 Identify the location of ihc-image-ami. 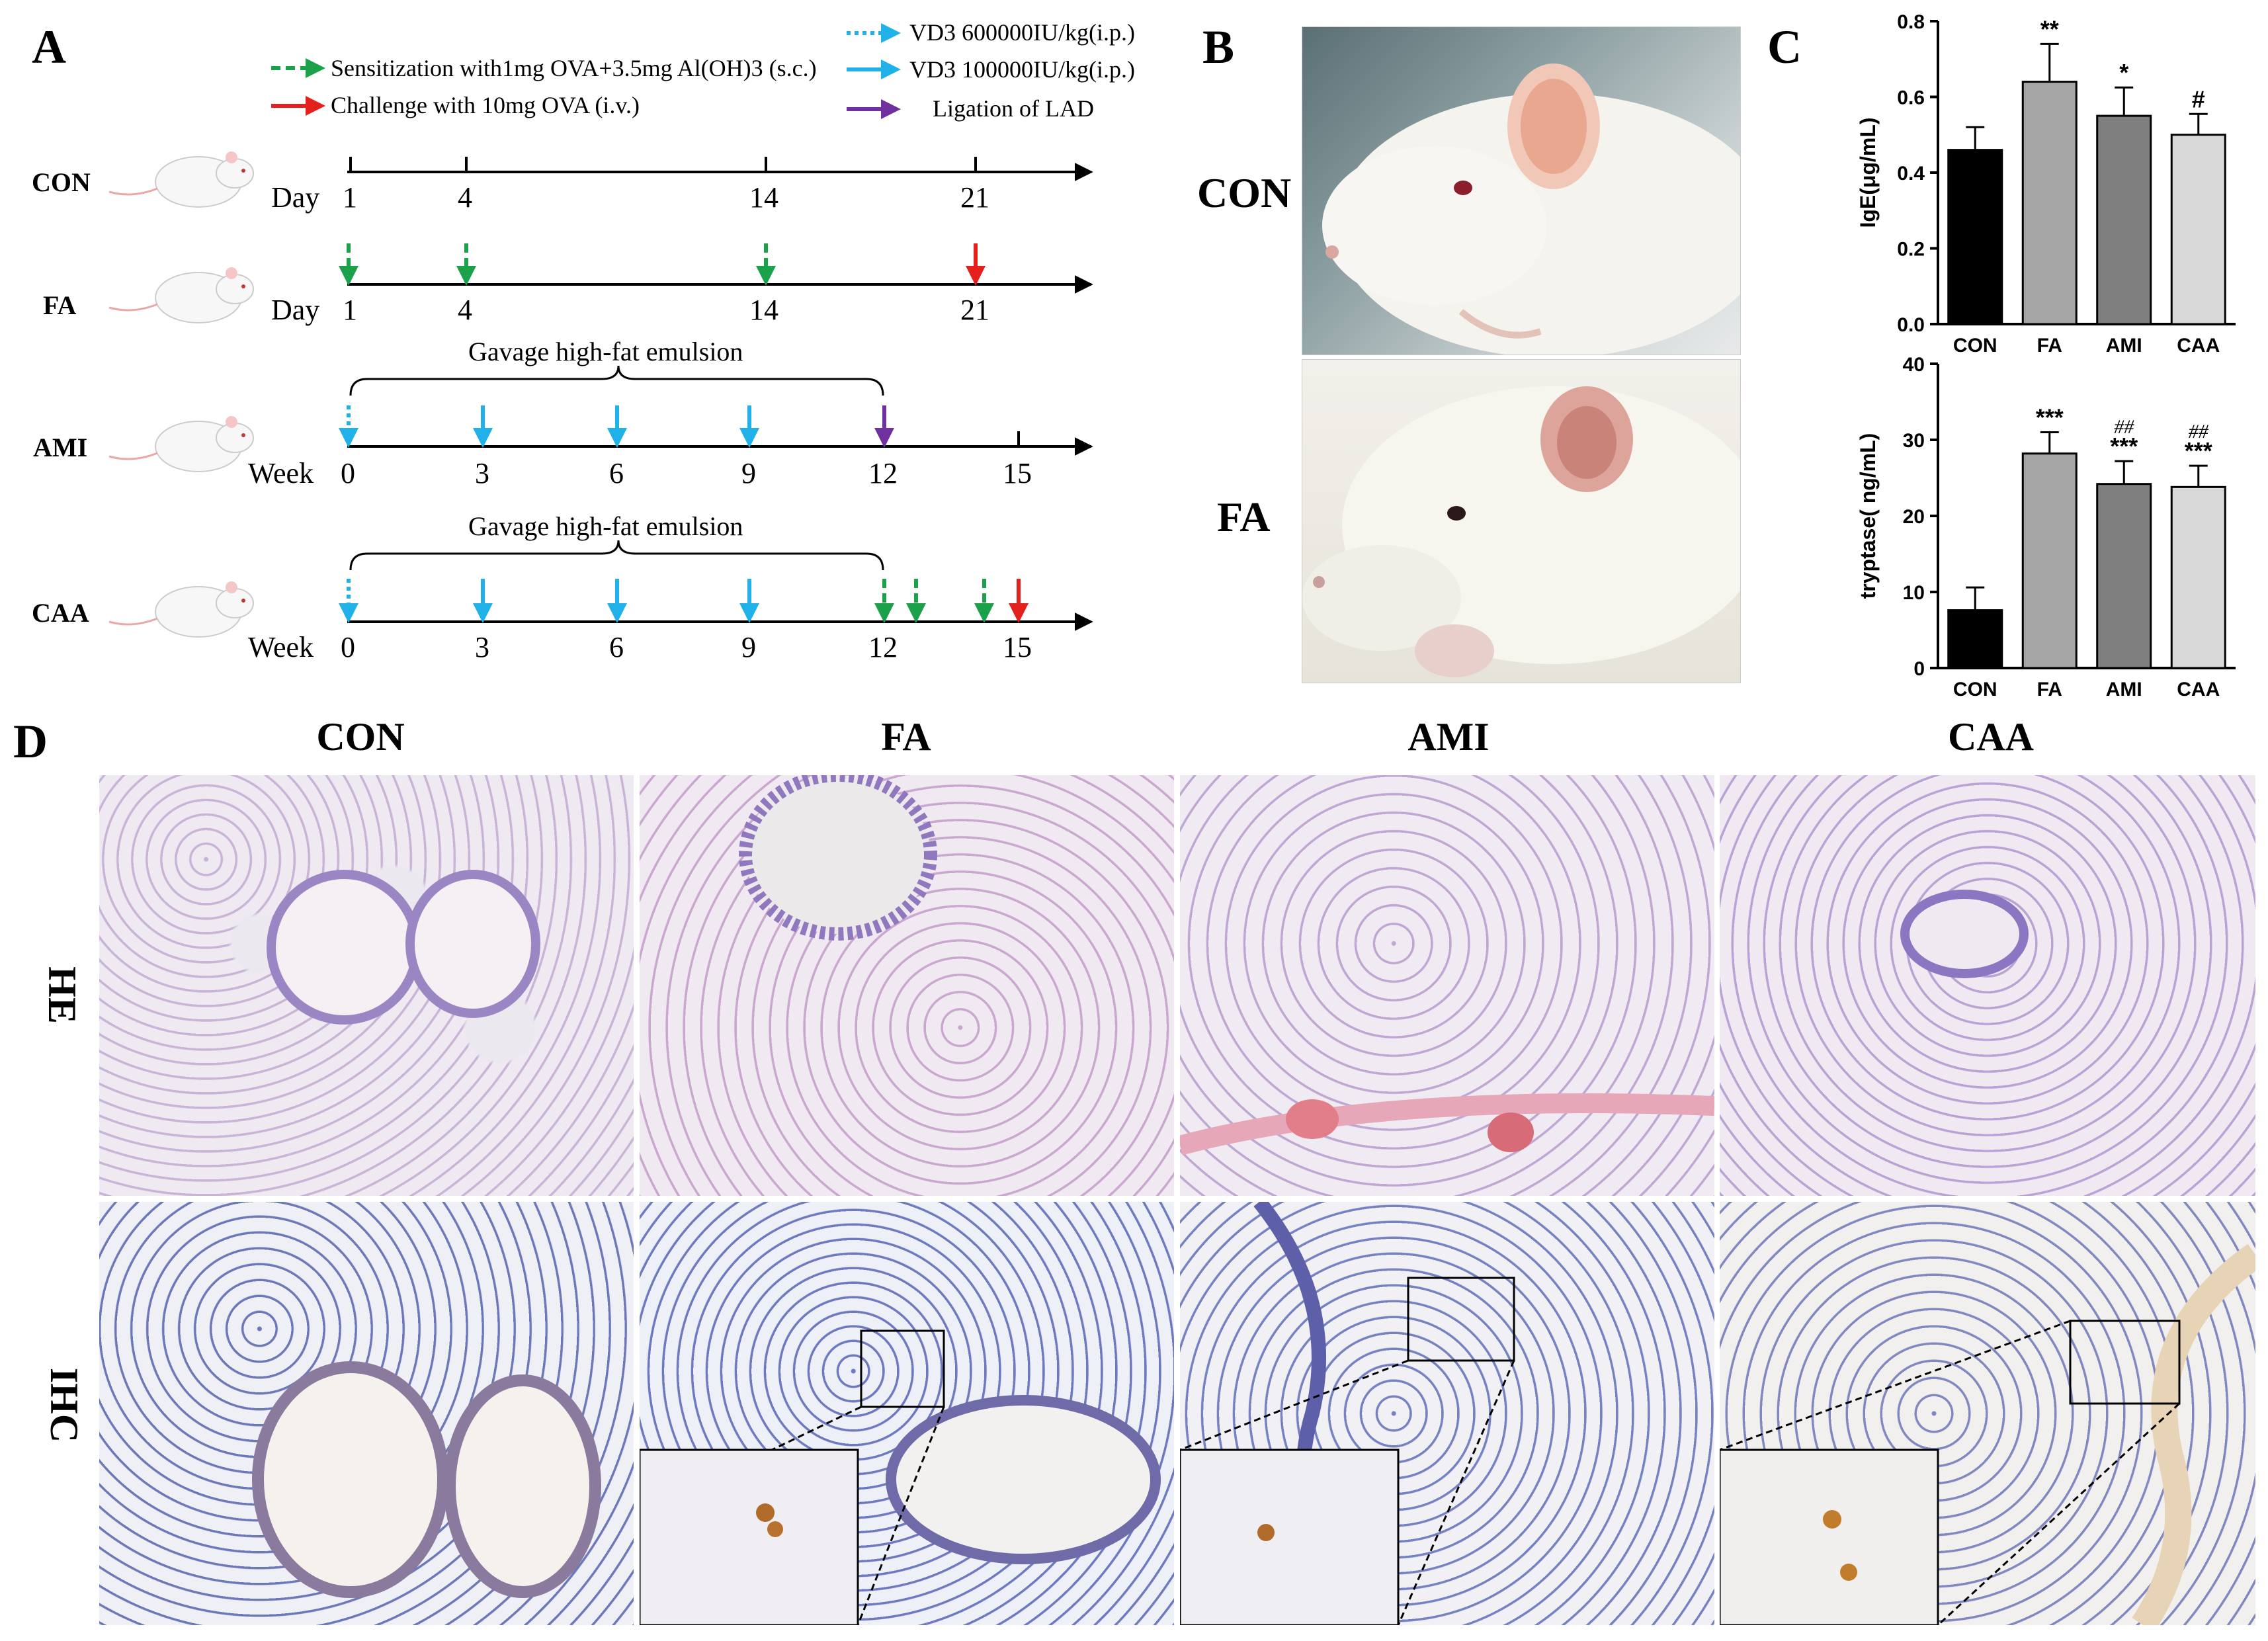
(1447, 1413).